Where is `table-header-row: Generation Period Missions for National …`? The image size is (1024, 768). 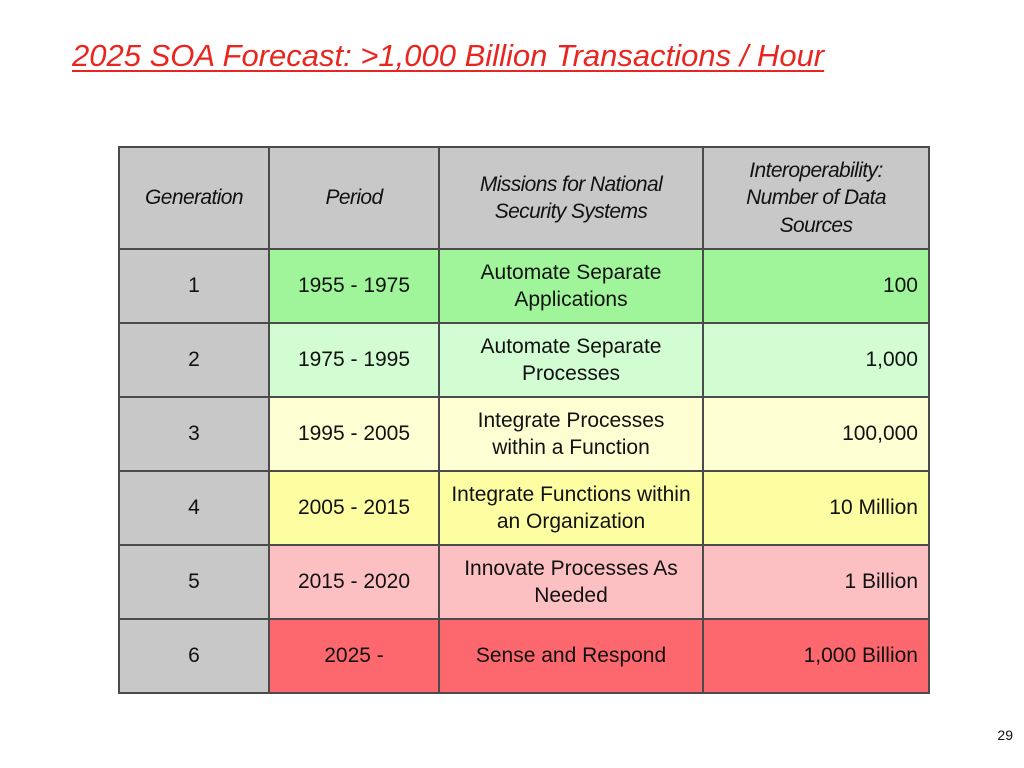
table-header-row: Generation Period Missions for National … is located at coordinates (524, 198).